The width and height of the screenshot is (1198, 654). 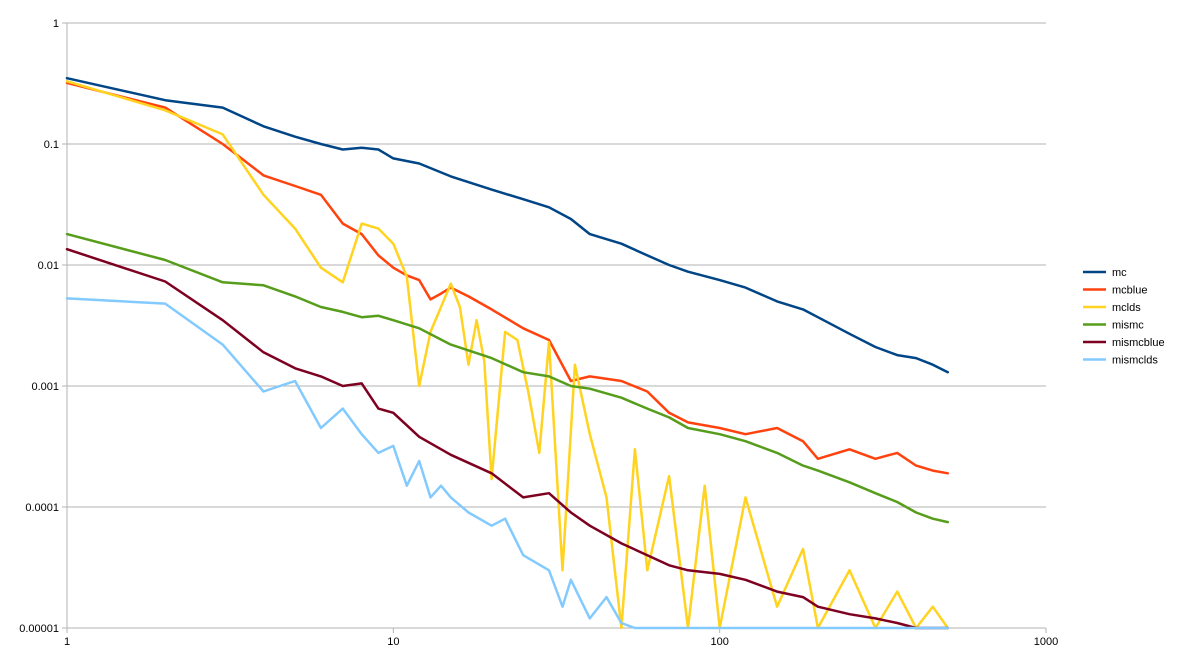 What do you see at coordinates (1119, 273) in the screenshot?
I see `legend-label-mc: mc` at bounding box center [1119, 273].